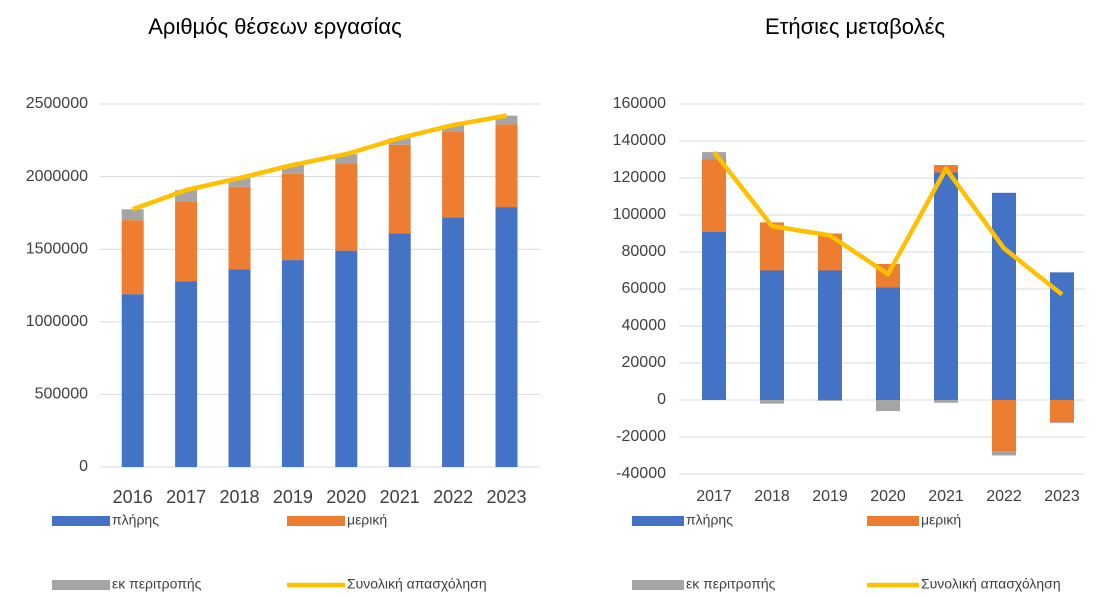  I want to click on x-tick-label: 2016, so click(133, 497).